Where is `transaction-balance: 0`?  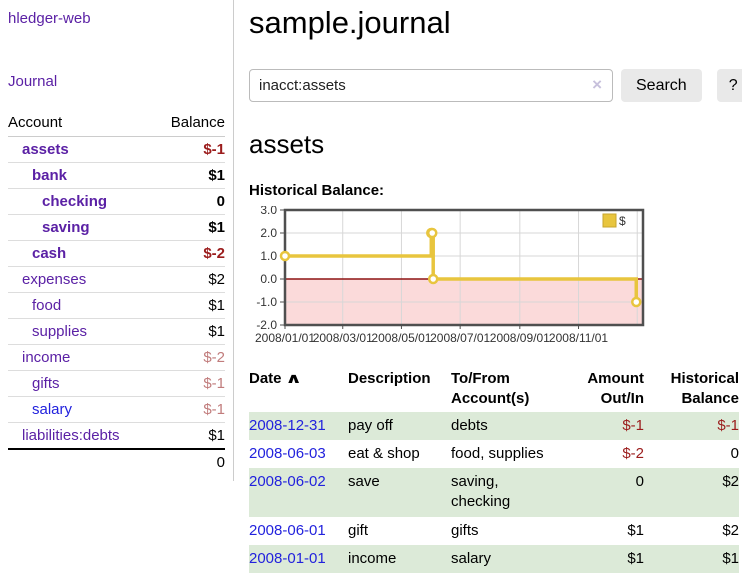
transaction-balance: 0 is located at coordinates (734, 453).